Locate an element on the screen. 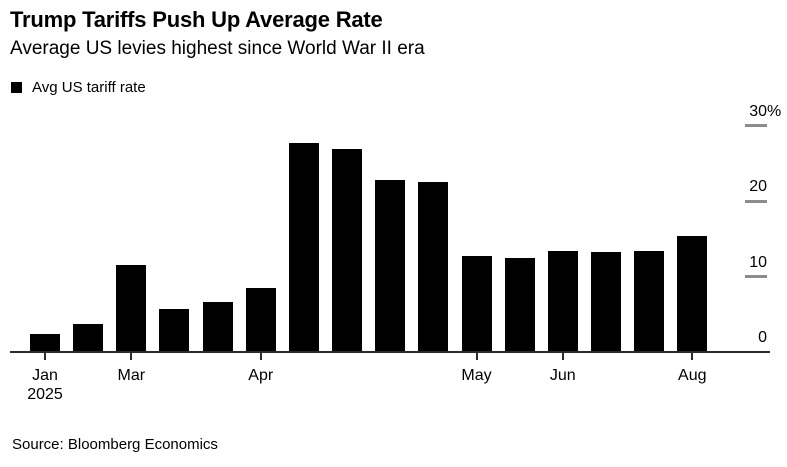 The image size is (787, 467). y-tick-label: 10 is located at coordinates (758, 262).